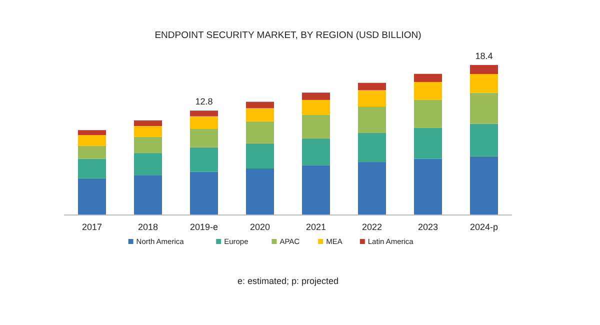 Image resolution: width=600 pixels, height=325 pixels. What do you see at coordinates (260, 227) in the screenshot?
I see `x-tick-label: 2020` at bounding box center [260, 227].